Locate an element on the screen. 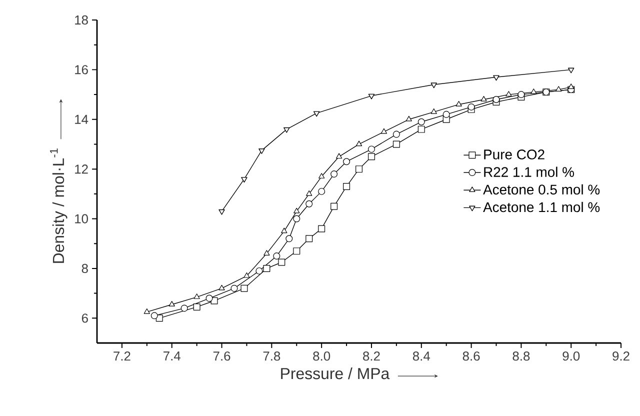 The height and width of the screenshot is (416, 640). x-tick-label: 8.4 is located at coordinates (421, 356).